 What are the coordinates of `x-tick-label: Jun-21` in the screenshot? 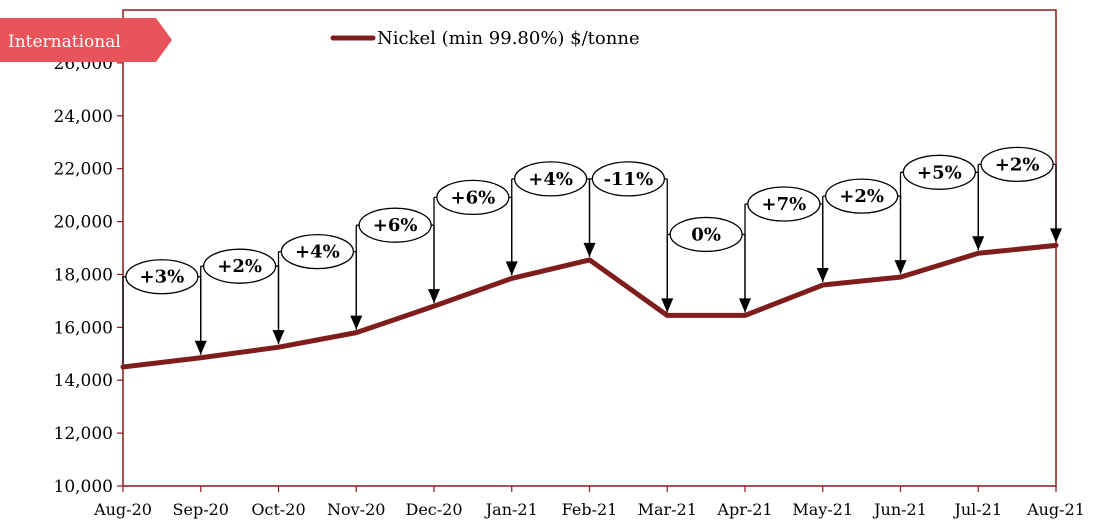 It's located at (899, 509).